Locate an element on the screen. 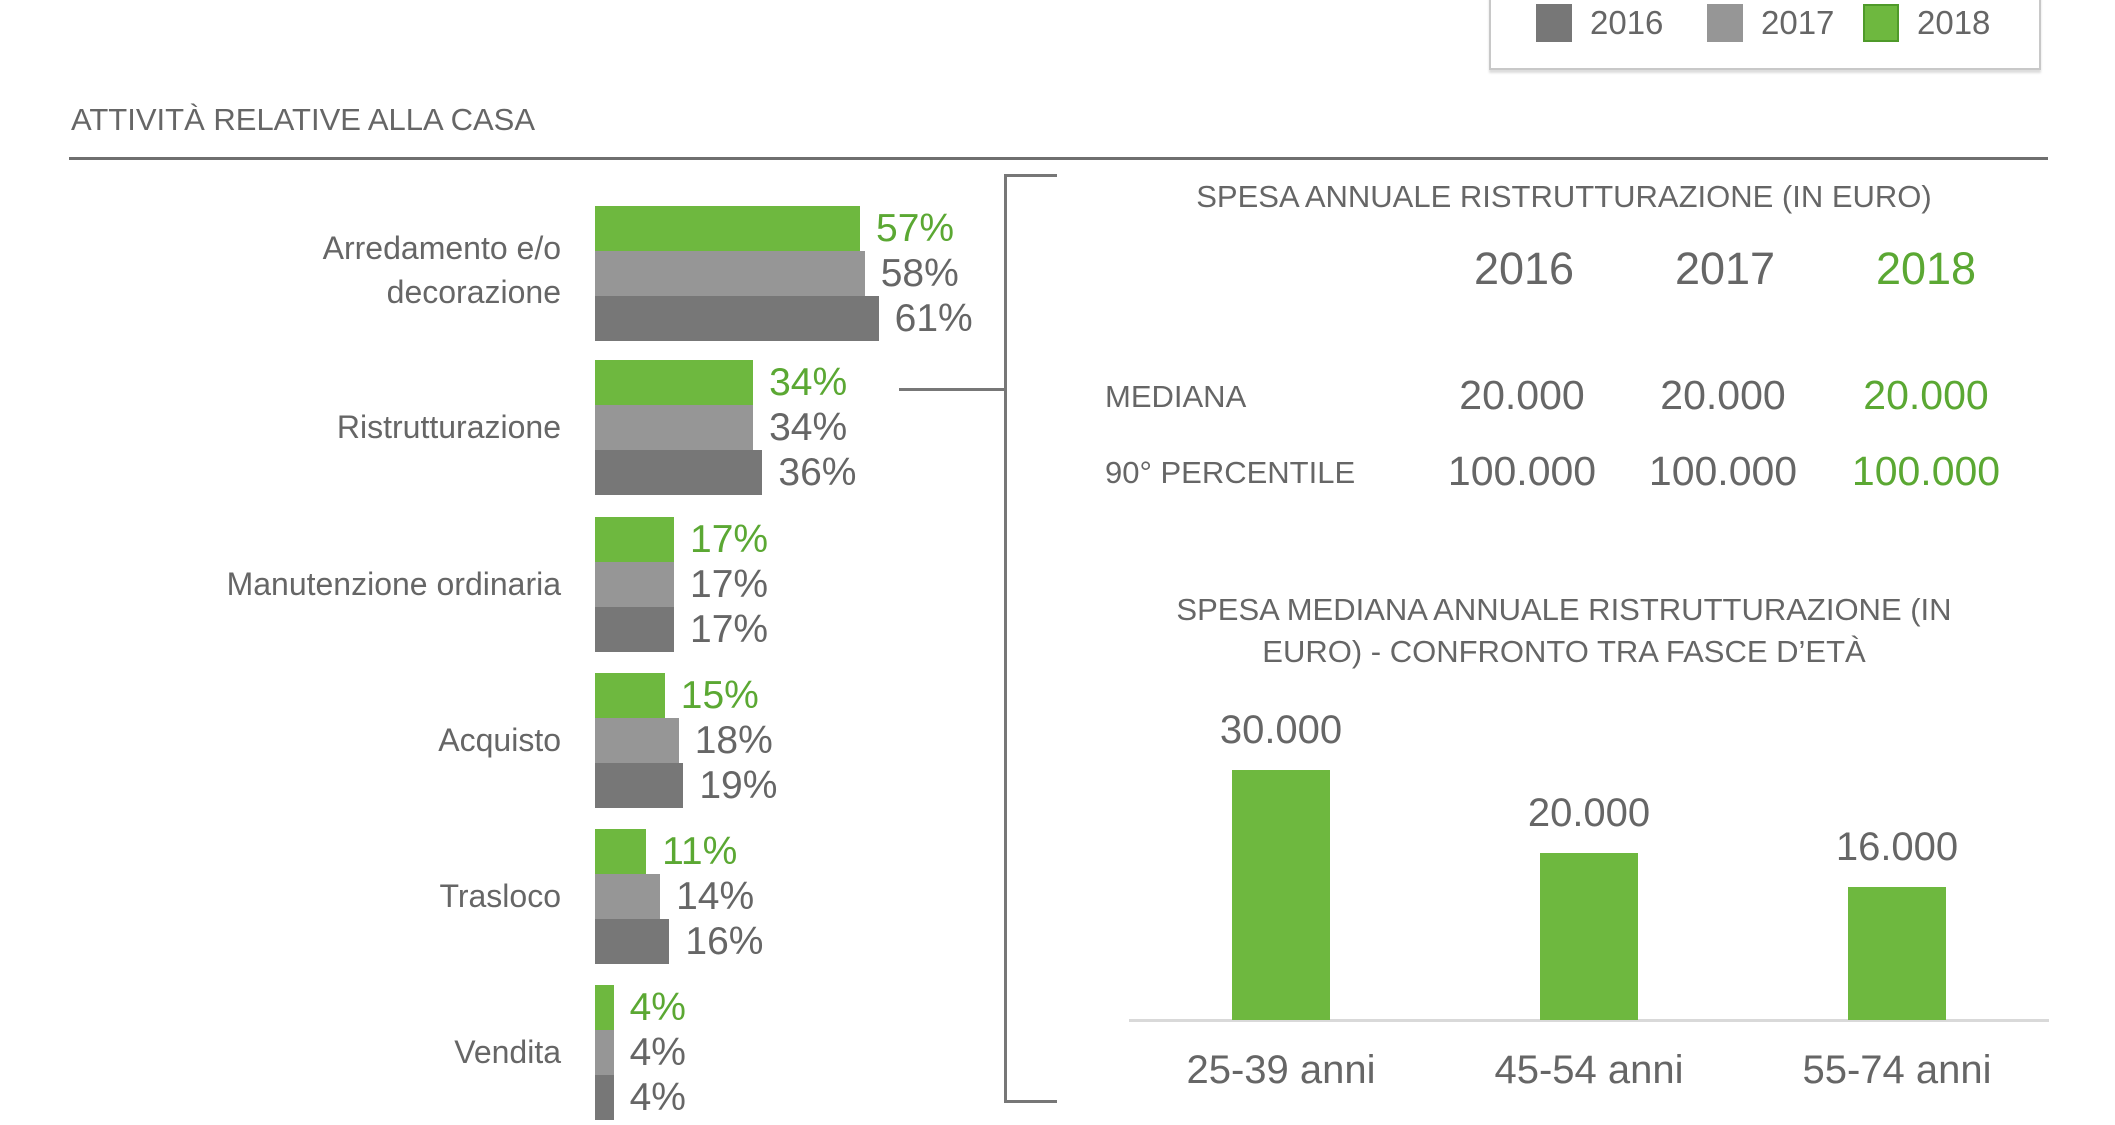  category-label: Manutenzione ordinaria is located at coordinates (393, 584).